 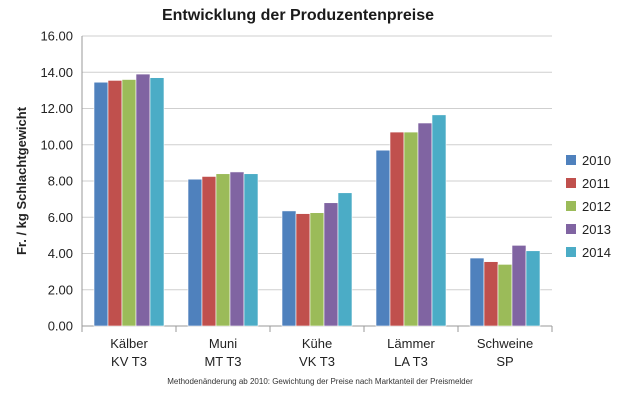 I want to click on y-tick-label: 6.00, so click(x=60, y=217).